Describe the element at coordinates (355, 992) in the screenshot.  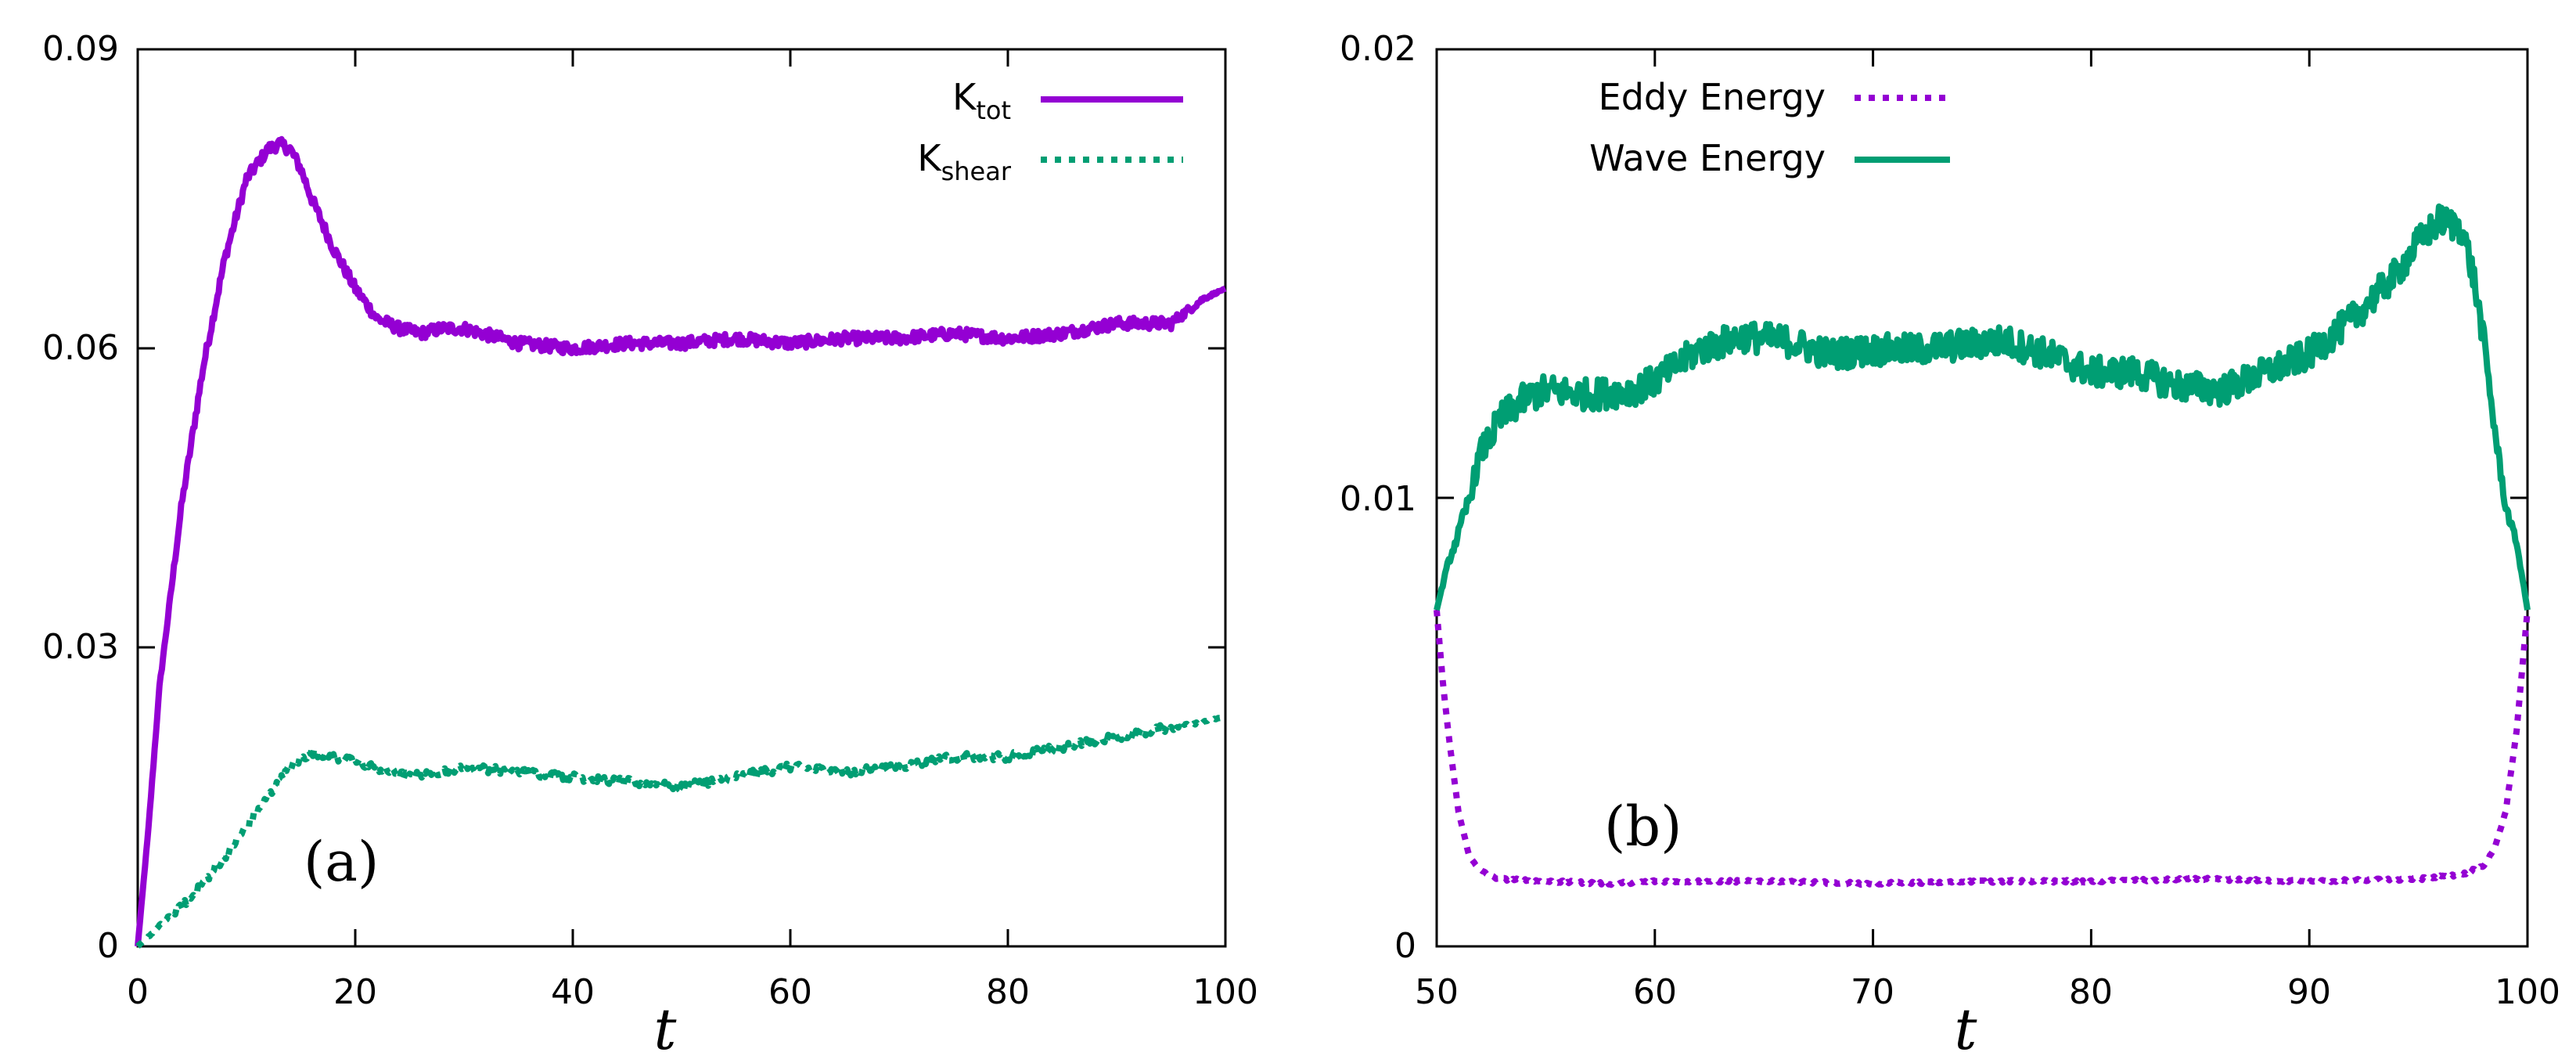
I see `panel-a-xtick-label: 20` at that location.